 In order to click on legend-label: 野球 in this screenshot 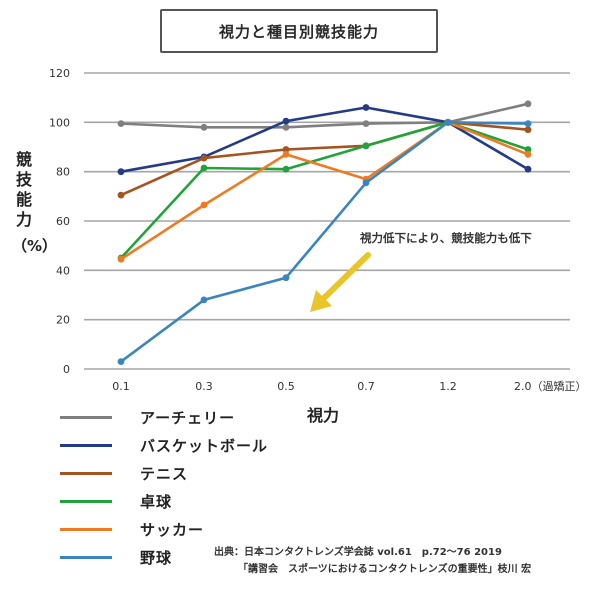, I will do `click(156, 557)`.